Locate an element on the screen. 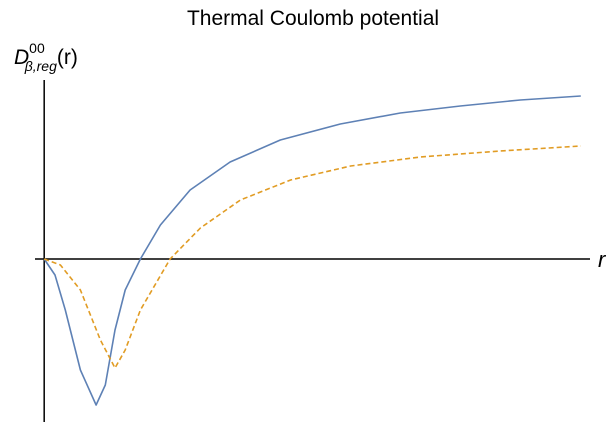  y-label-subscript: β,reg is located at coordinates (40, 66).